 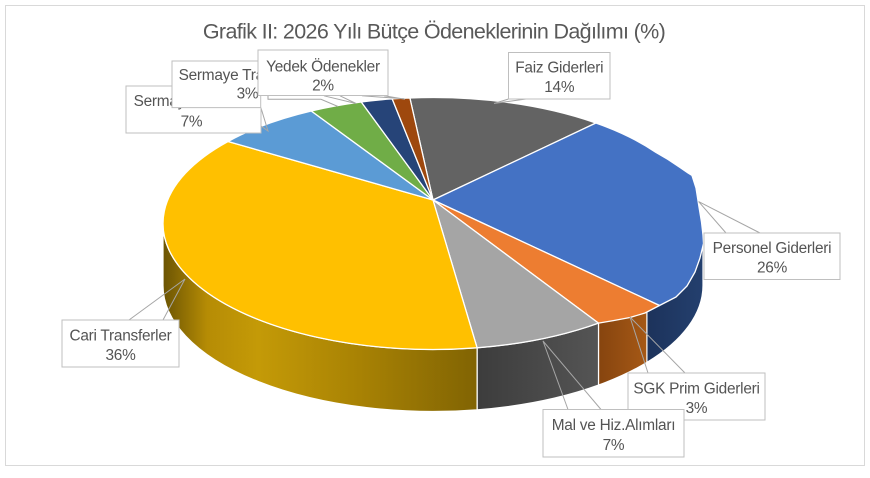 What do you see at coordinates (323, 67) in the screenshot?
I see `svg-text: Yedek Ödenekler` at bounding box center [323, 67].